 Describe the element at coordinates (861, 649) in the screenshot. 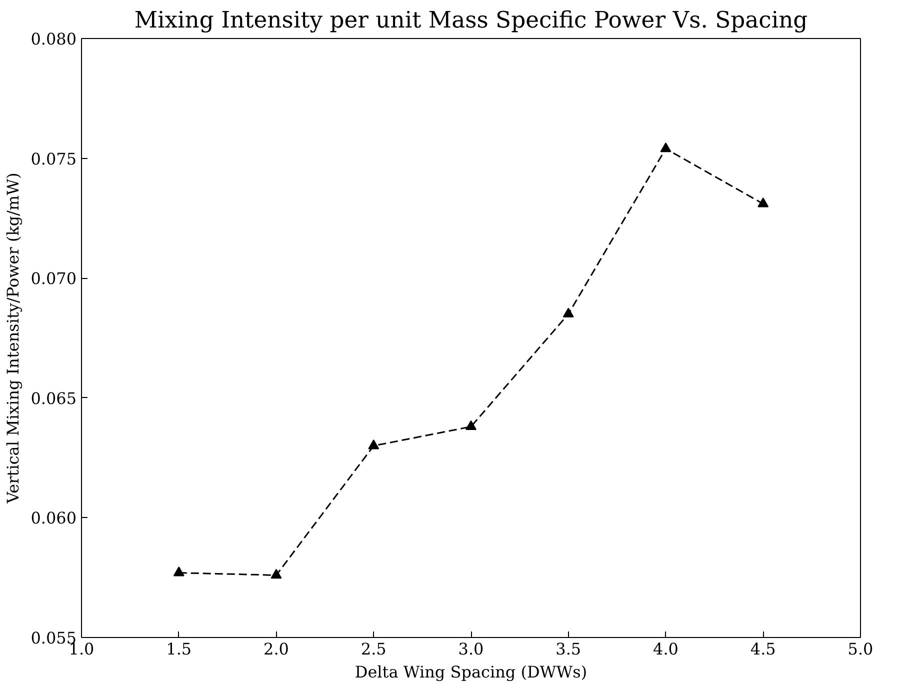

I see `x-tick-label: 5.0` at that location.